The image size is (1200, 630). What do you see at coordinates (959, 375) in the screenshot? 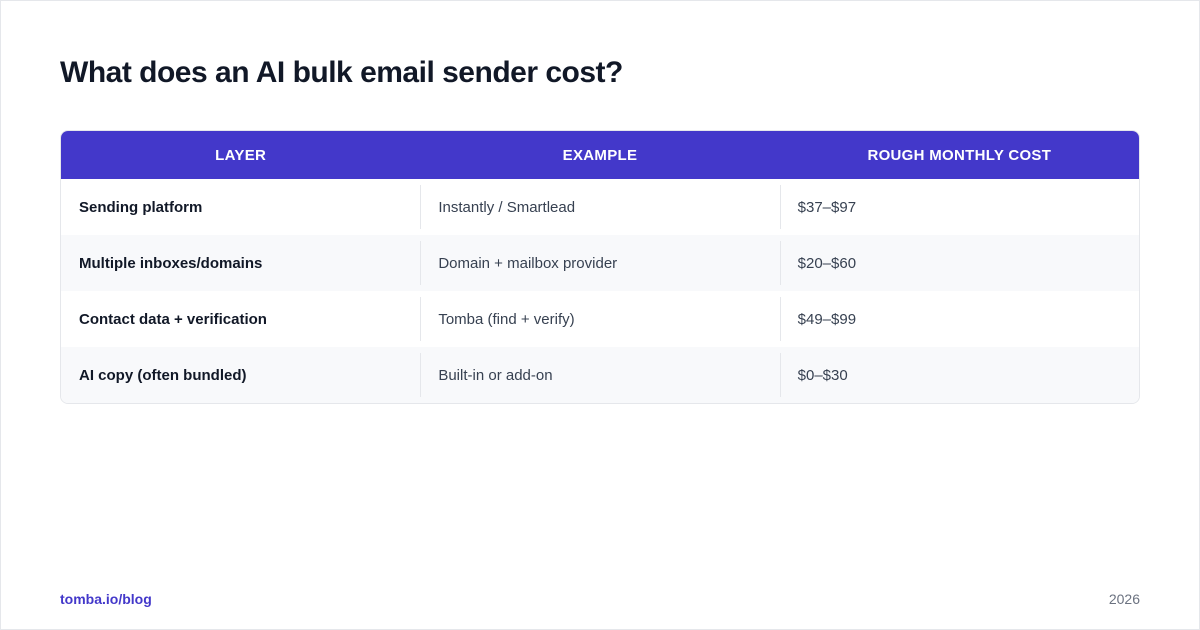
I see `cell-cost: $0–$30` at bounding box center [959, 375].